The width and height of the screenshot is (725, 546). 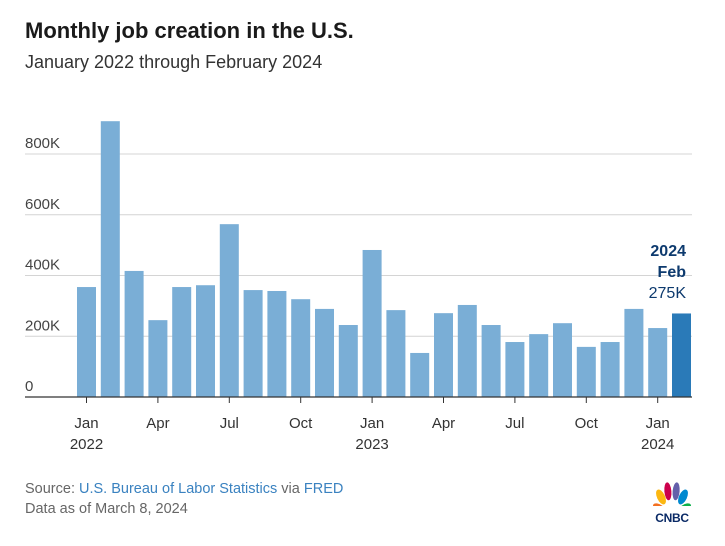 What do you see at coordinates (42, 204) in the screenshot?
I see `y-tick-label: 600K` at bounding box center [42, 204].